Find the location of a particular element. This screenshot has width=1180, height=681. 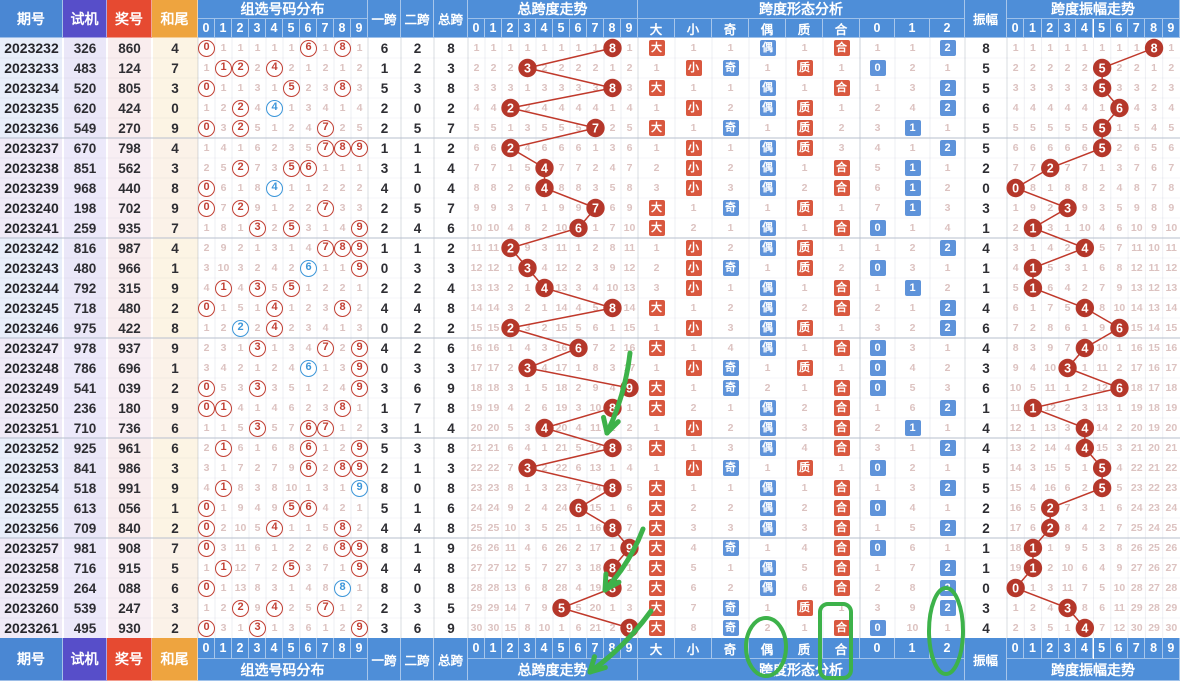

form-cell: 3 is located at coordinates (912, 88).